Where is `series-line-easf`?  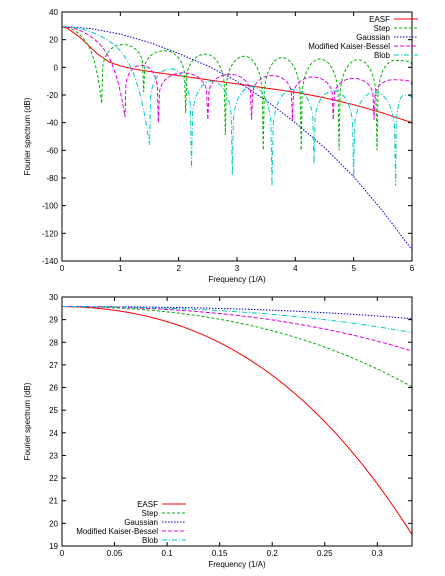
series-line-easf is located at coordinates (237, 75).